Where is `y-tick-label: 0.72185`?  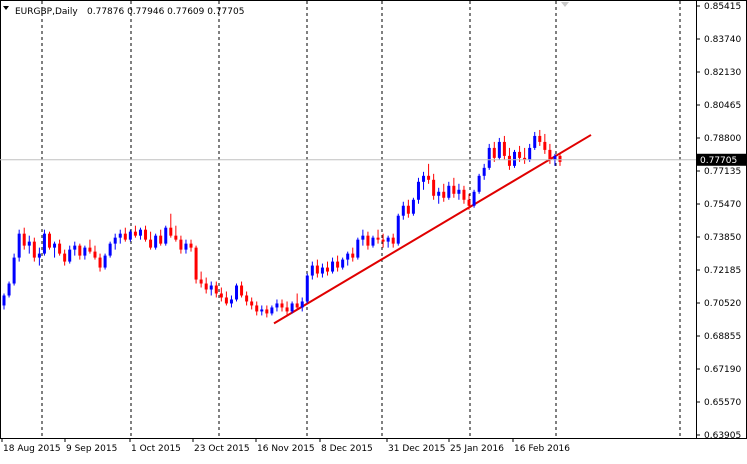
y-tick-label: 0.72185 is located at coordinates (722, 271).